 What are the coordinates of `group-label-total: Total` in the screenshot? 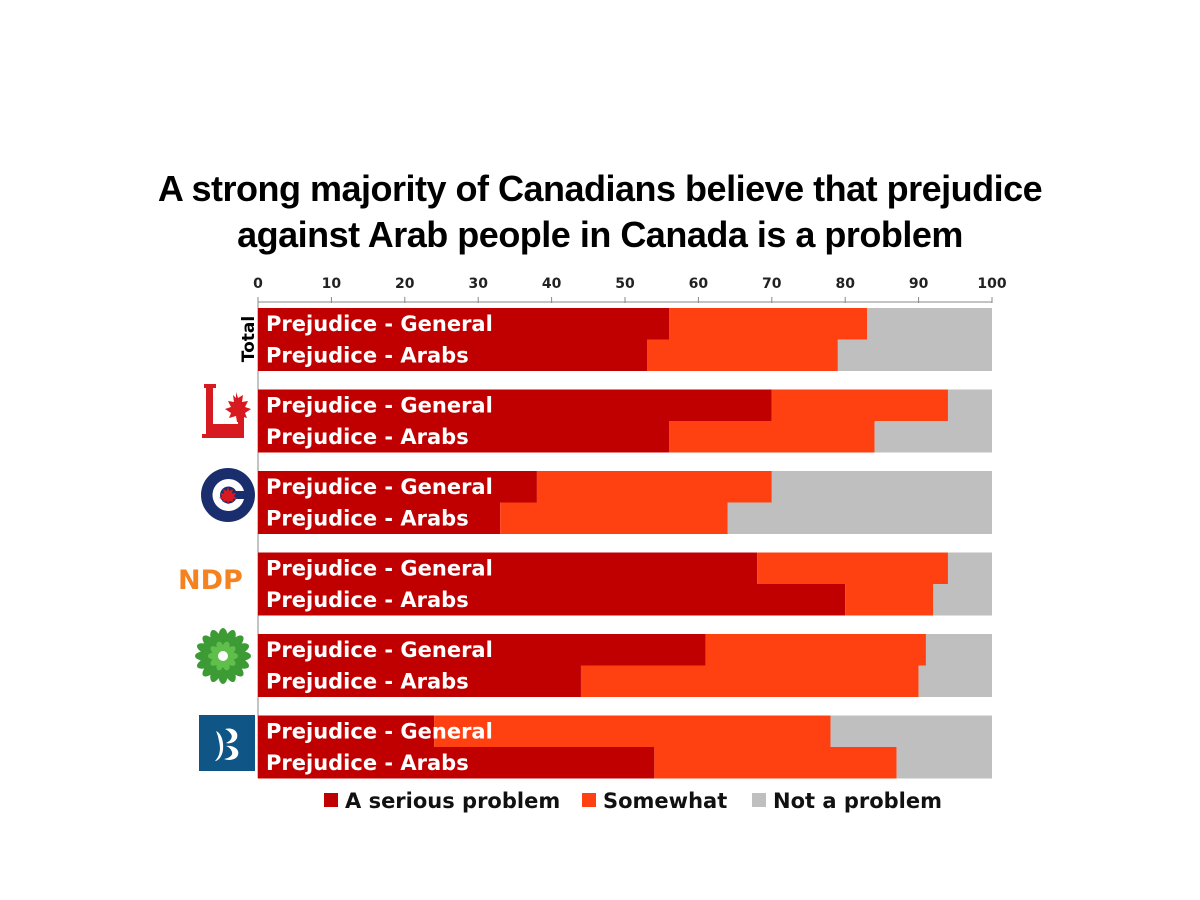 It's located at (249, 339).